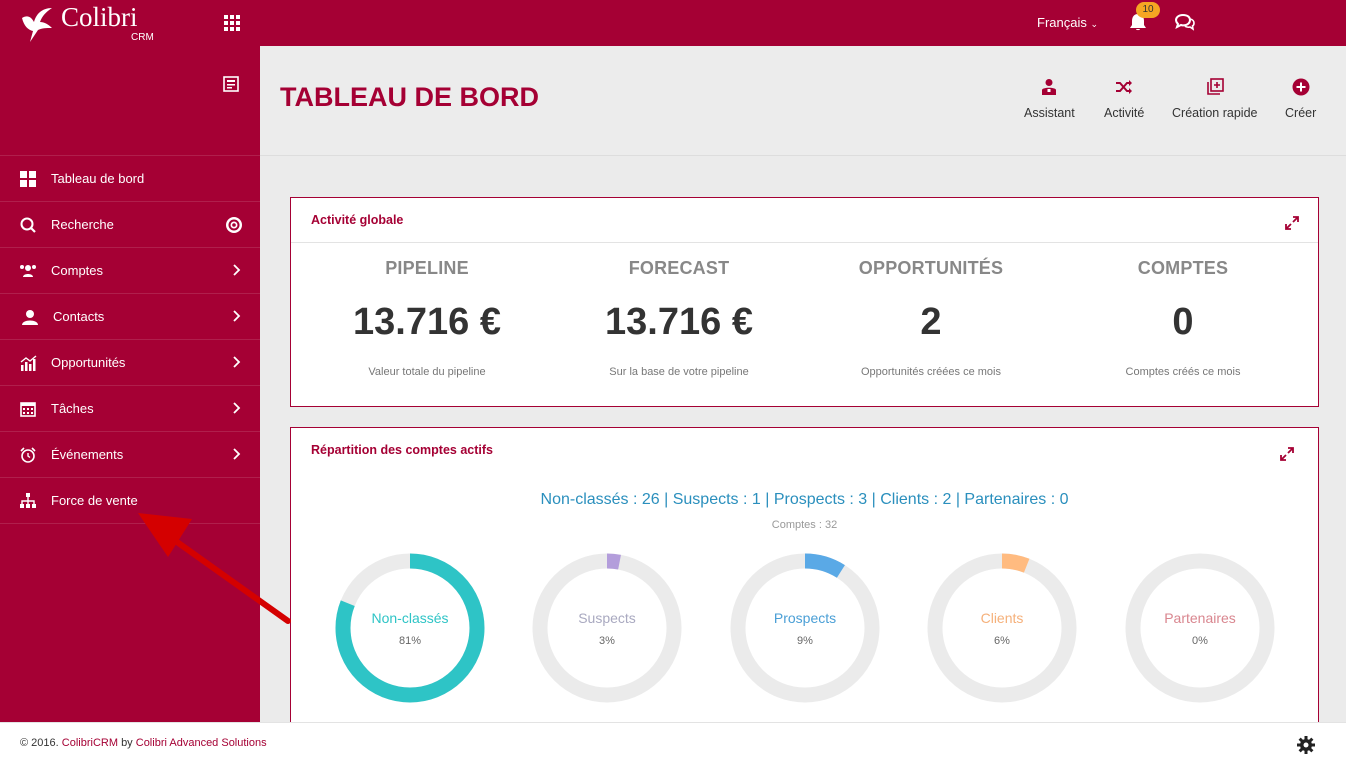 This screenshot has height=766, width=1346. I want to click on stat-label: PIPELINE, so click(427, 268).